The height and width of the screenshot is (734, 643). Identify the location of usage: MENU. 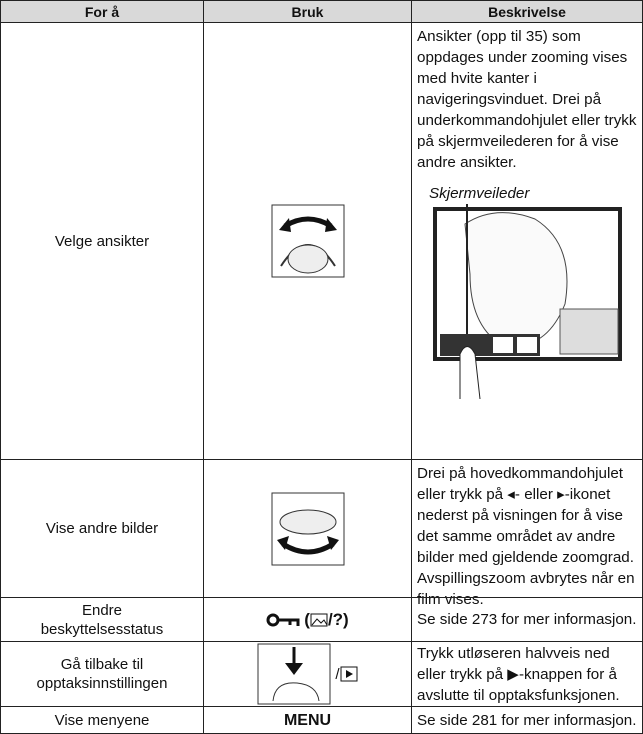
(307, 720).